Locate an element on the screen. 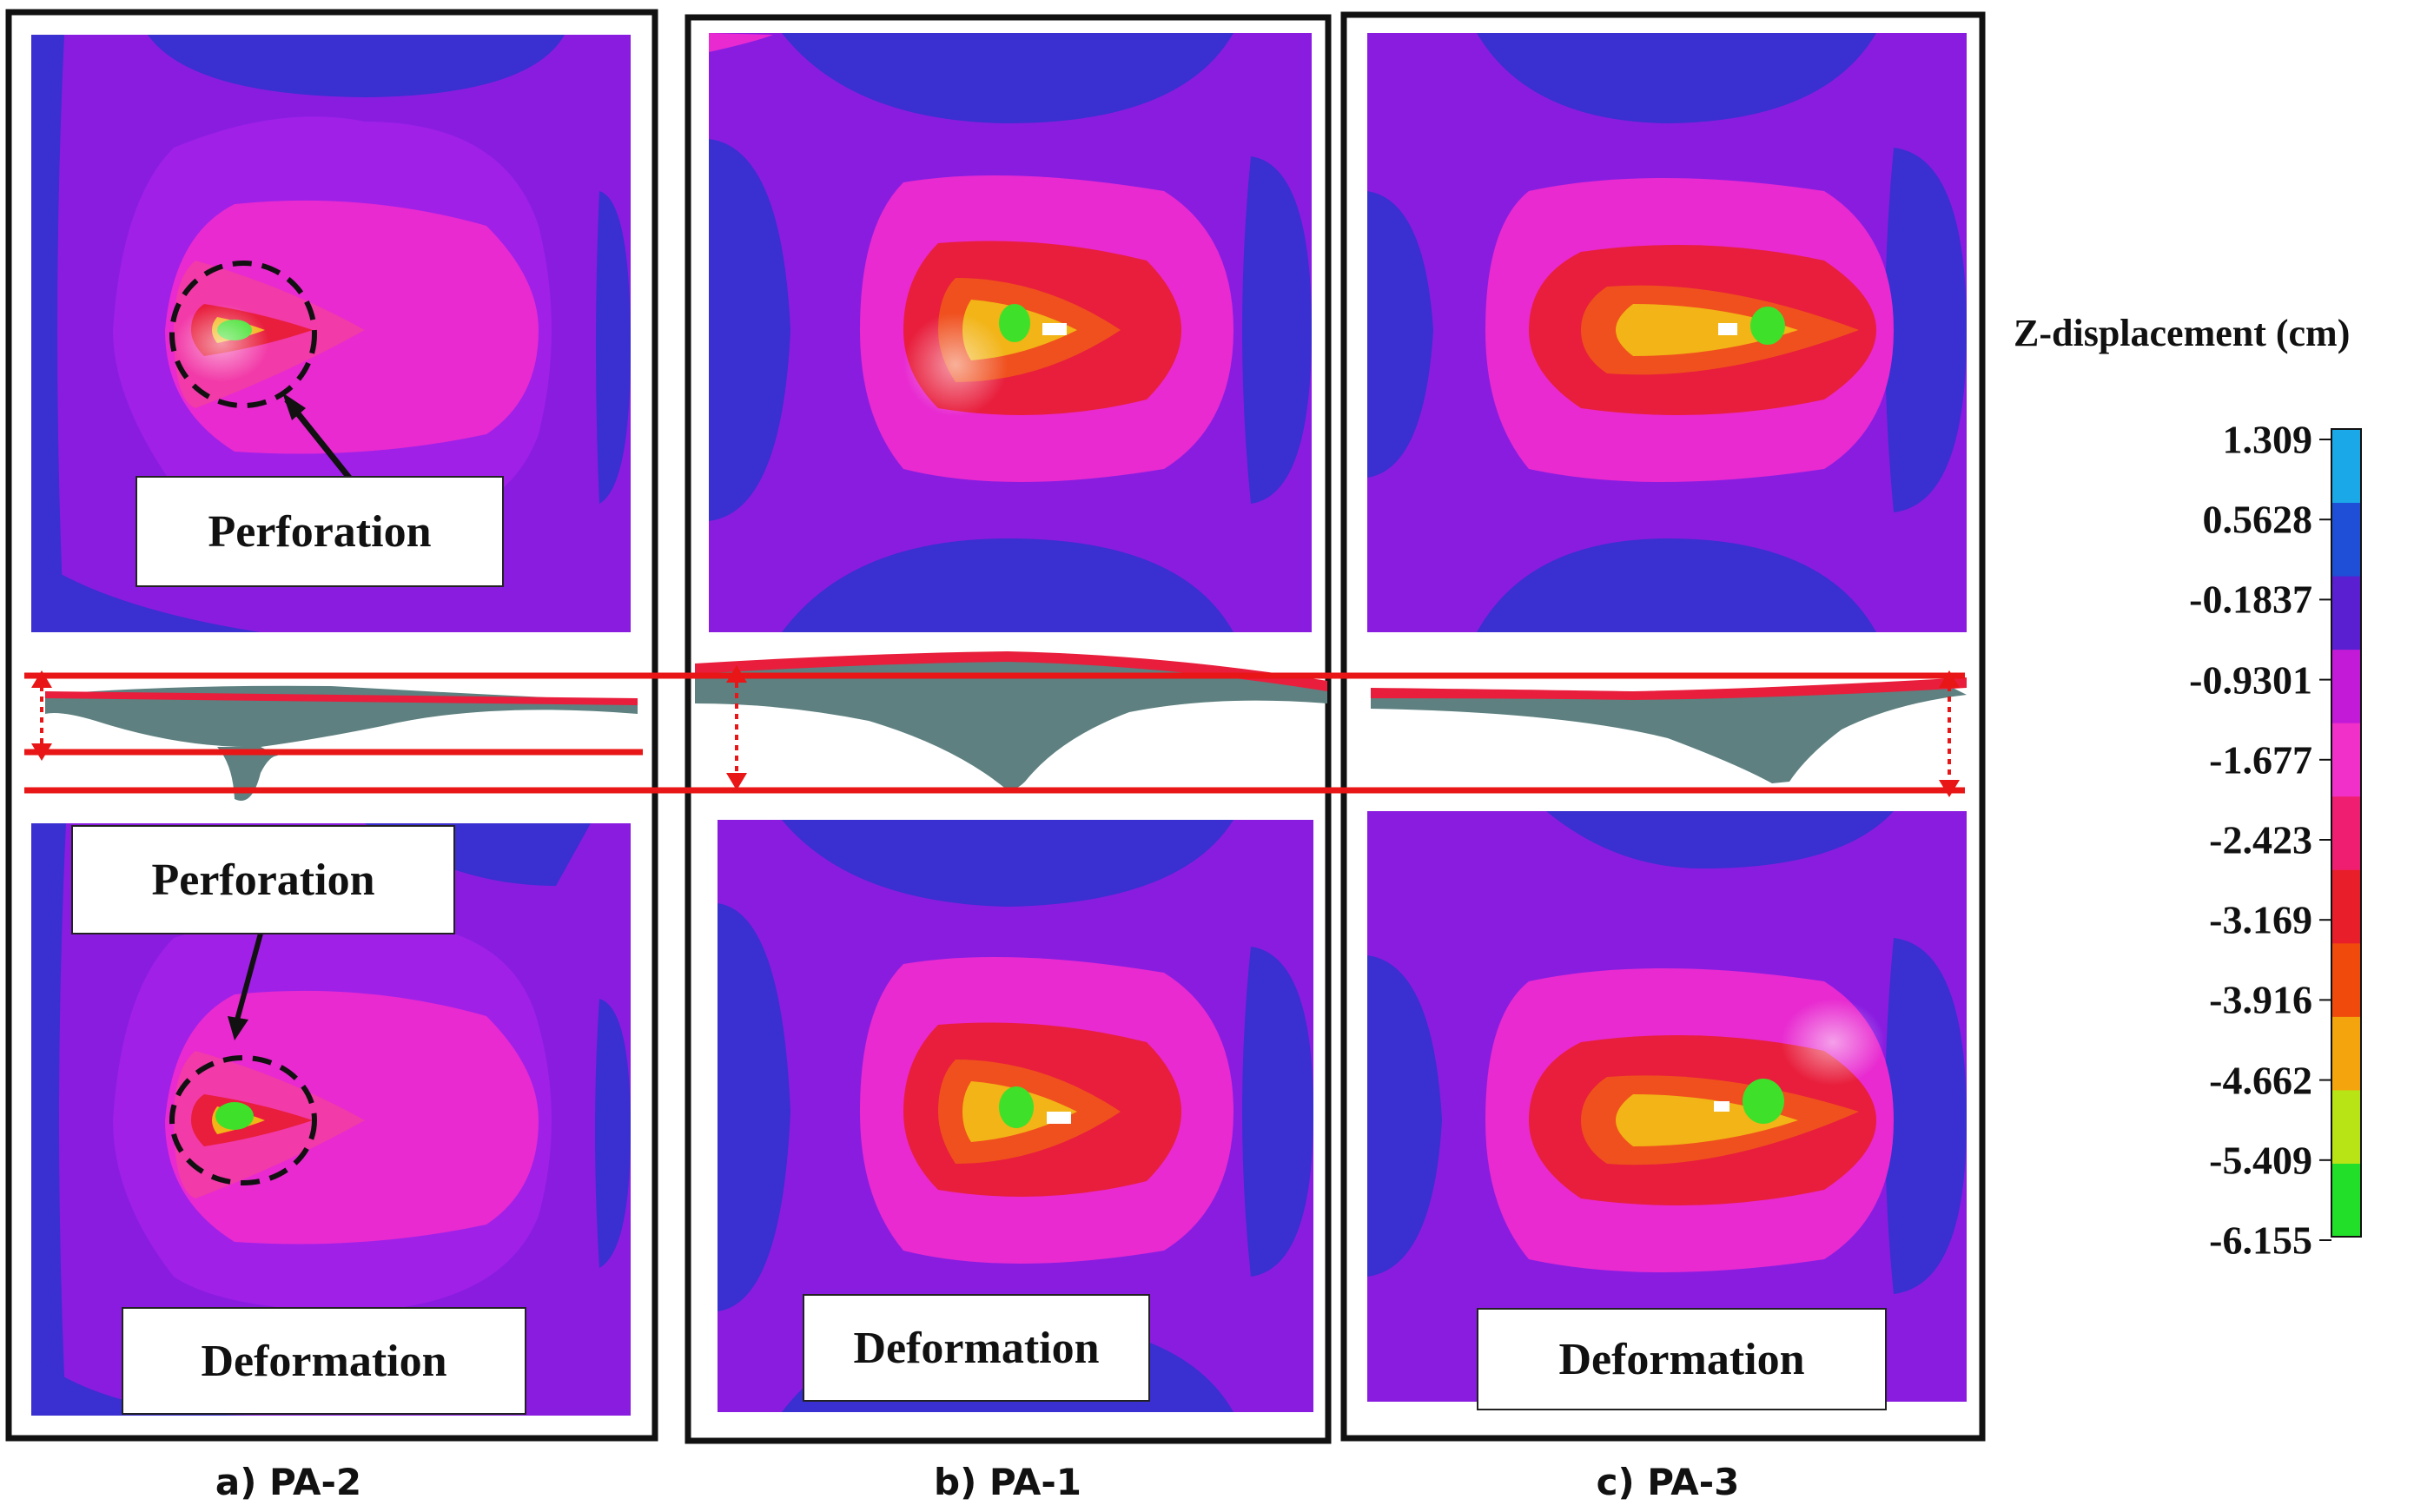  caption-pa-1: b) PA-1 is located at coordinates (1007, 1482).